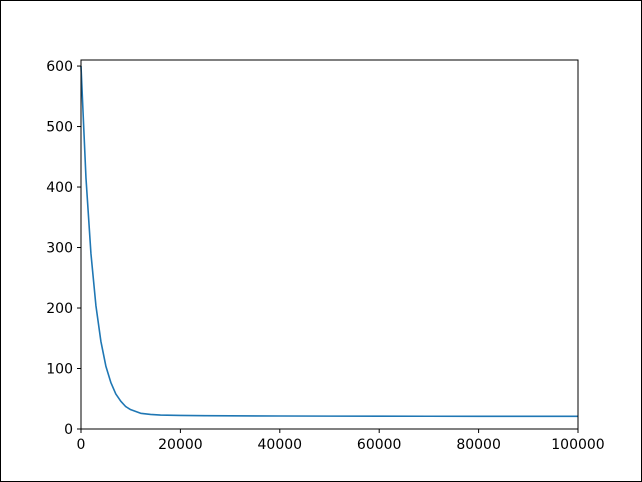 This screenshot has height=482, width=642. What do you see at coordinates (180, 445) in the screenshot?
I see `x-tick-label: 20000` at bounding box center [180, 445].